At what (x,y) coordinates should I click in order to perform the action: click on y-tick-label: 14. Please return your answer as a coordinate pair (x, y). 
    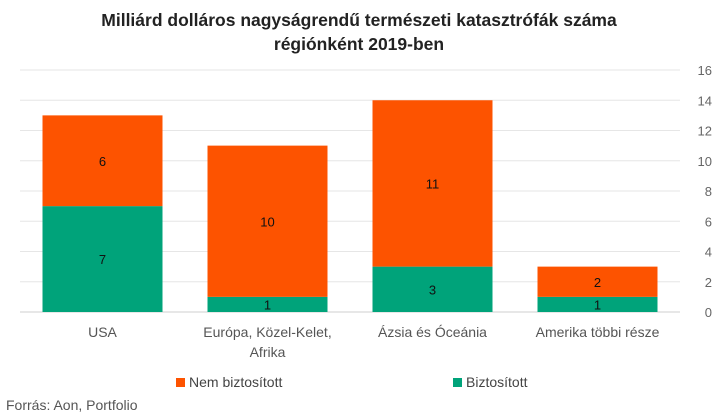
    Looking at the image, I should click on (705, 100).